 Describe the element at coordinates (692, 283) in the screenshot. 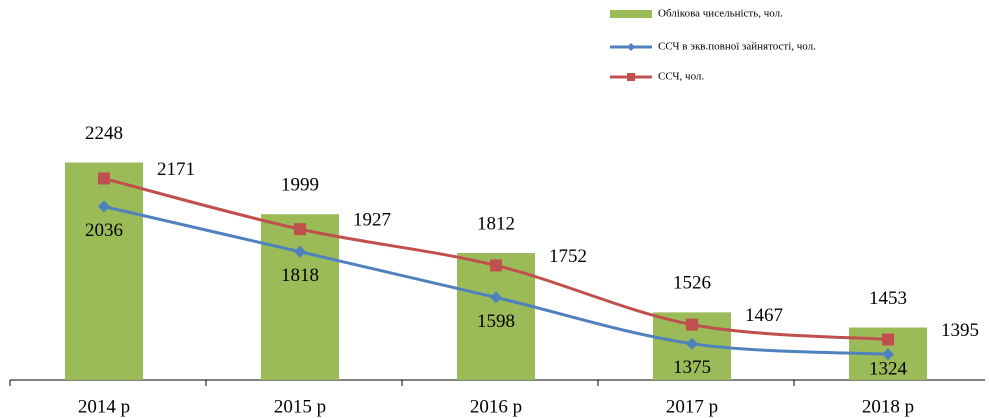

I see `bar-label: 1526` at that location.